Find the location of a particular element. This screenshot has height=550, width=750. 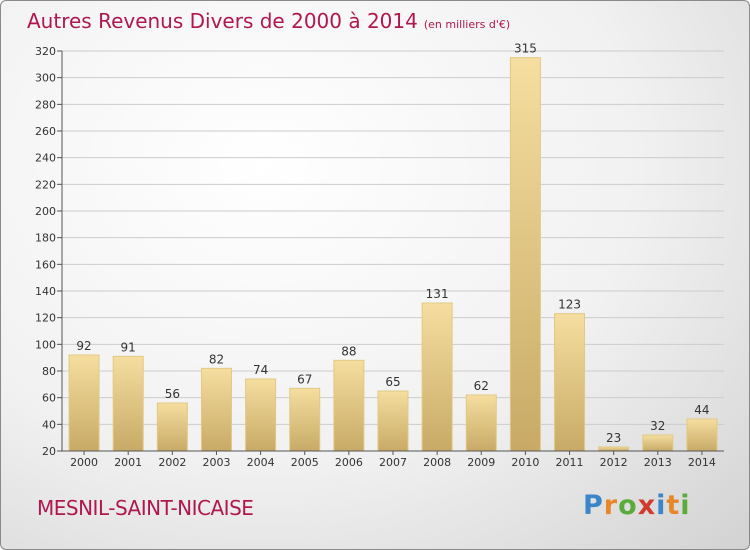

data-label: 56 is located at coordinates (172, 394).